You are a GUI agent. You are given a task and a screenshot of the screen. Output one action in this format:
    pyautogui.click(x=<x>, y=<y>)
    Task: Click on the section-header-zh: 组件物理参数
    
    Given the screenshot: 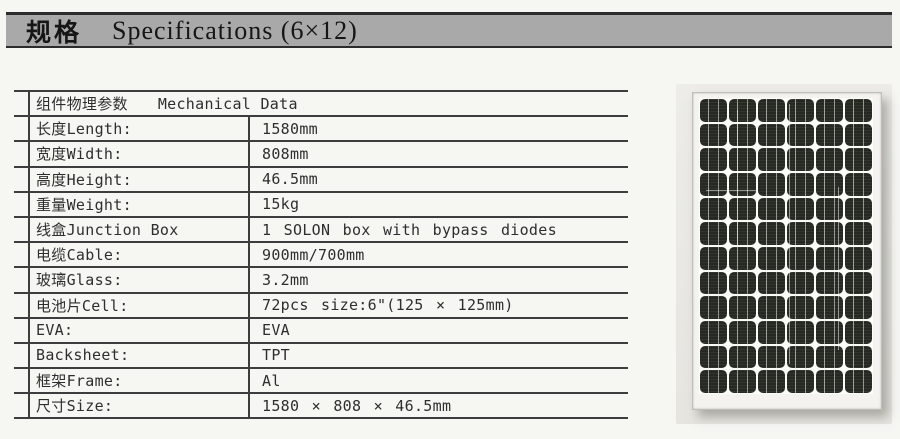 What is the action you would take?
    pyautogui.click(x=82, y=104)
    